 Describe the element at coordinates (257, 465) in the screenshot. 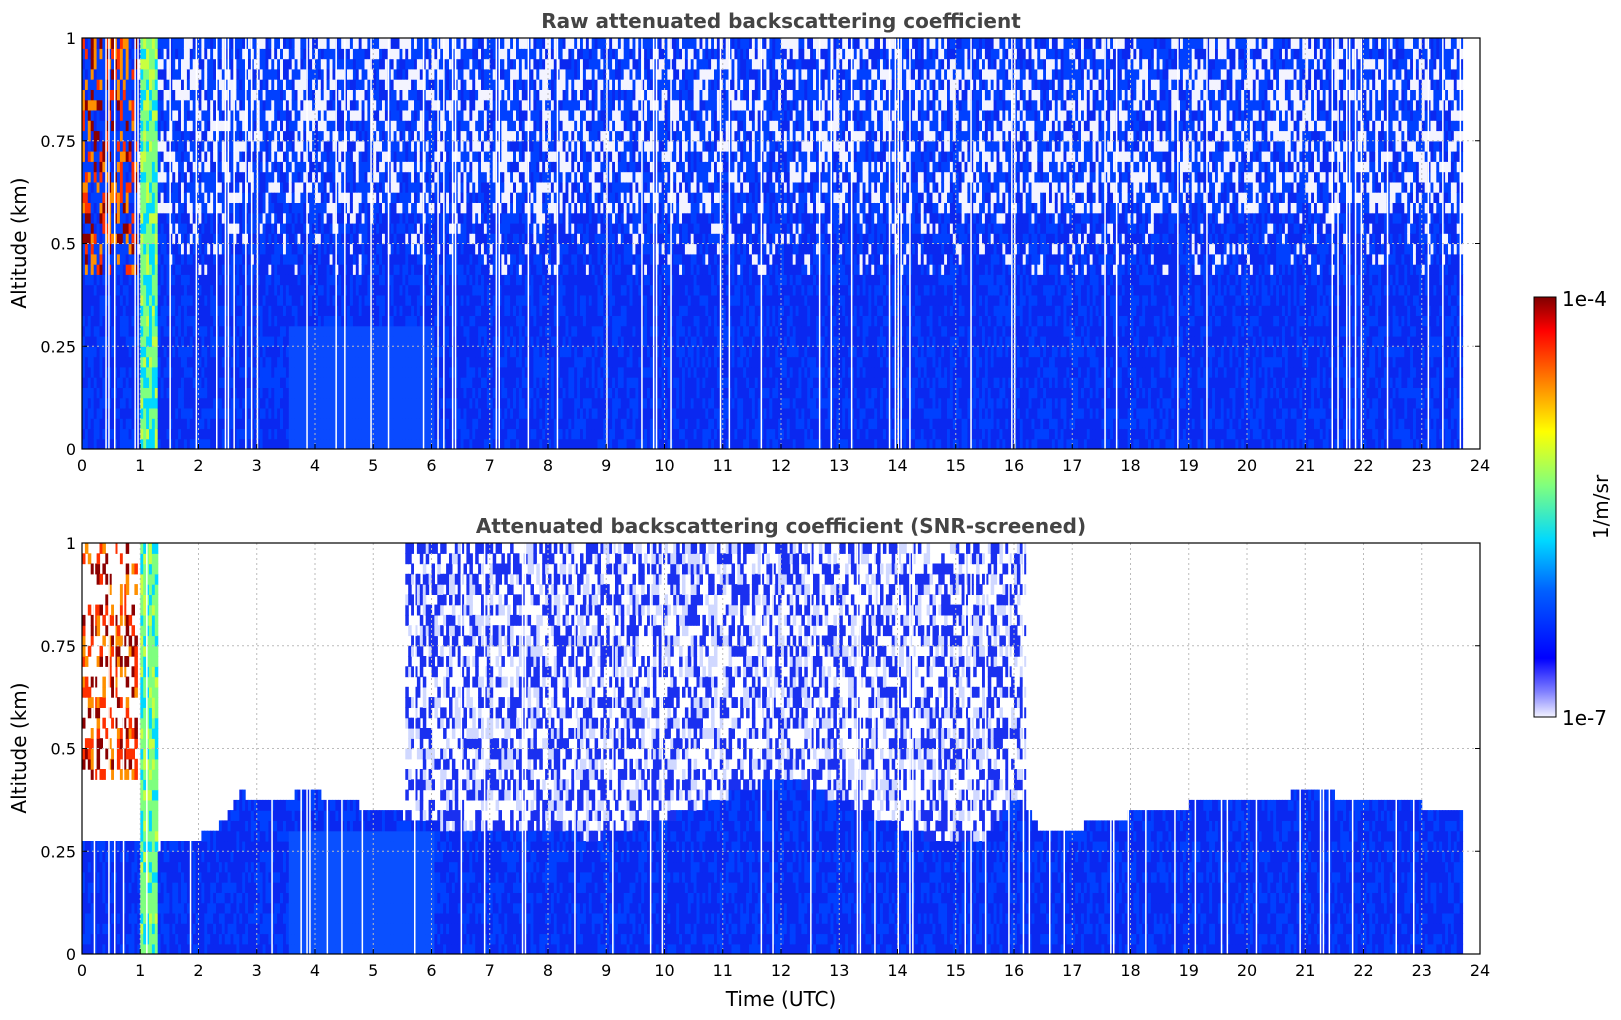

I see `x-tick-label: 3` at that location.